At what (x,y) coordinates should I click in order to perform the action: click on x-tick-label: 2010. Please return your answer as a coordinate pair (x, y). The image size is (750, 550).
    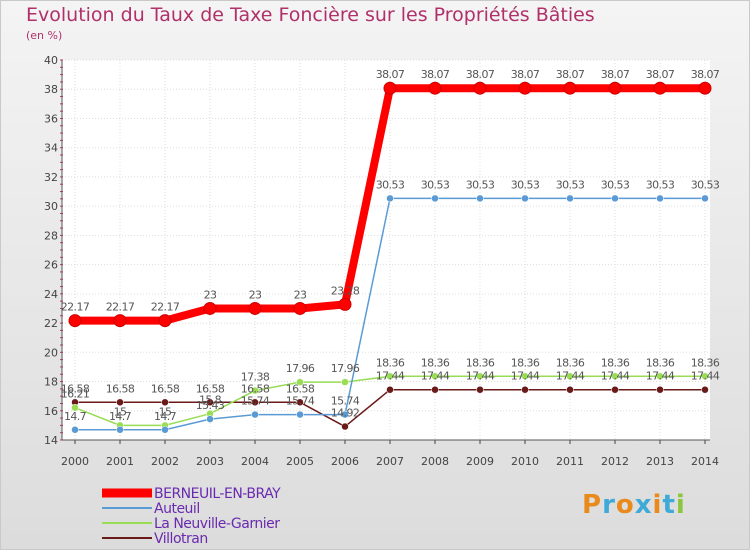
    Looking at the image, I should click on (525, 461).